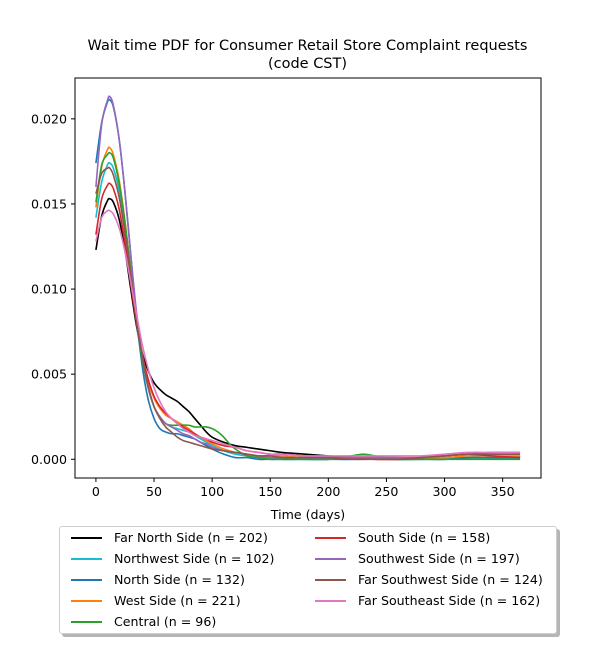 The height and width of the screenshot is (650, 600). Describe the element at coordinates (307, 514) in the screenshot. I see `x-axis-label: Time (days)` at that location.